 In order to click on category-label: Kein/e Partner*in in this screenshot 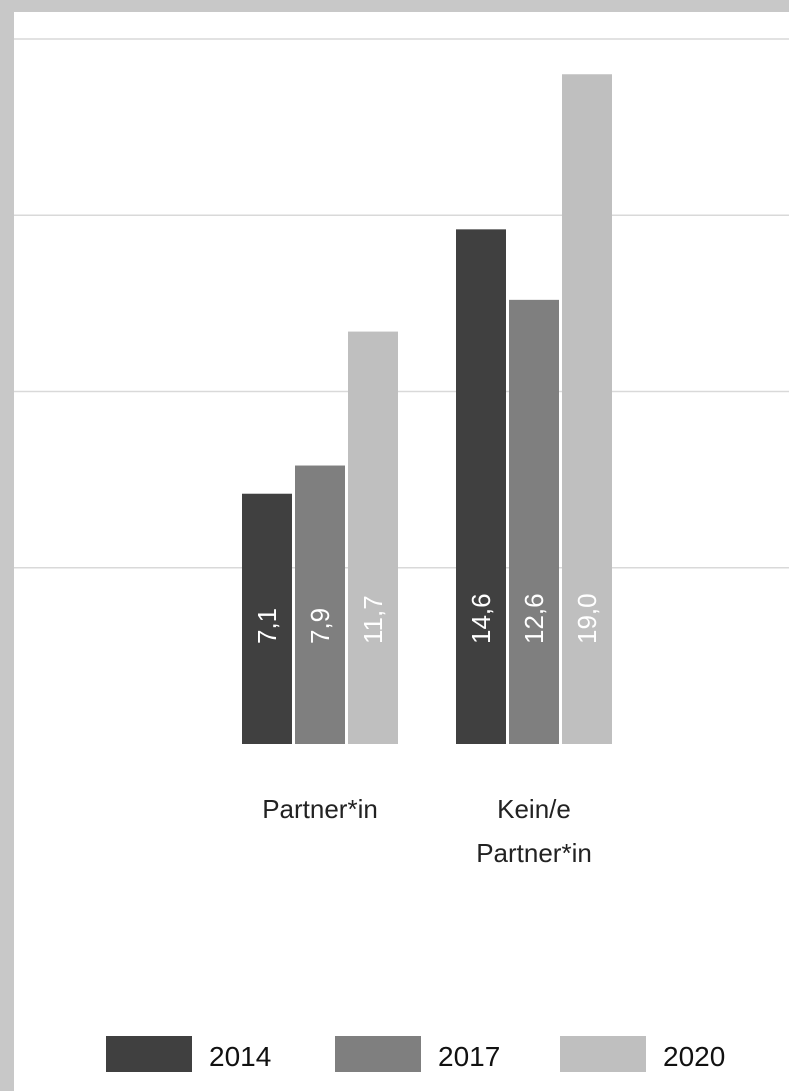, I will do `click(534, 831)`.